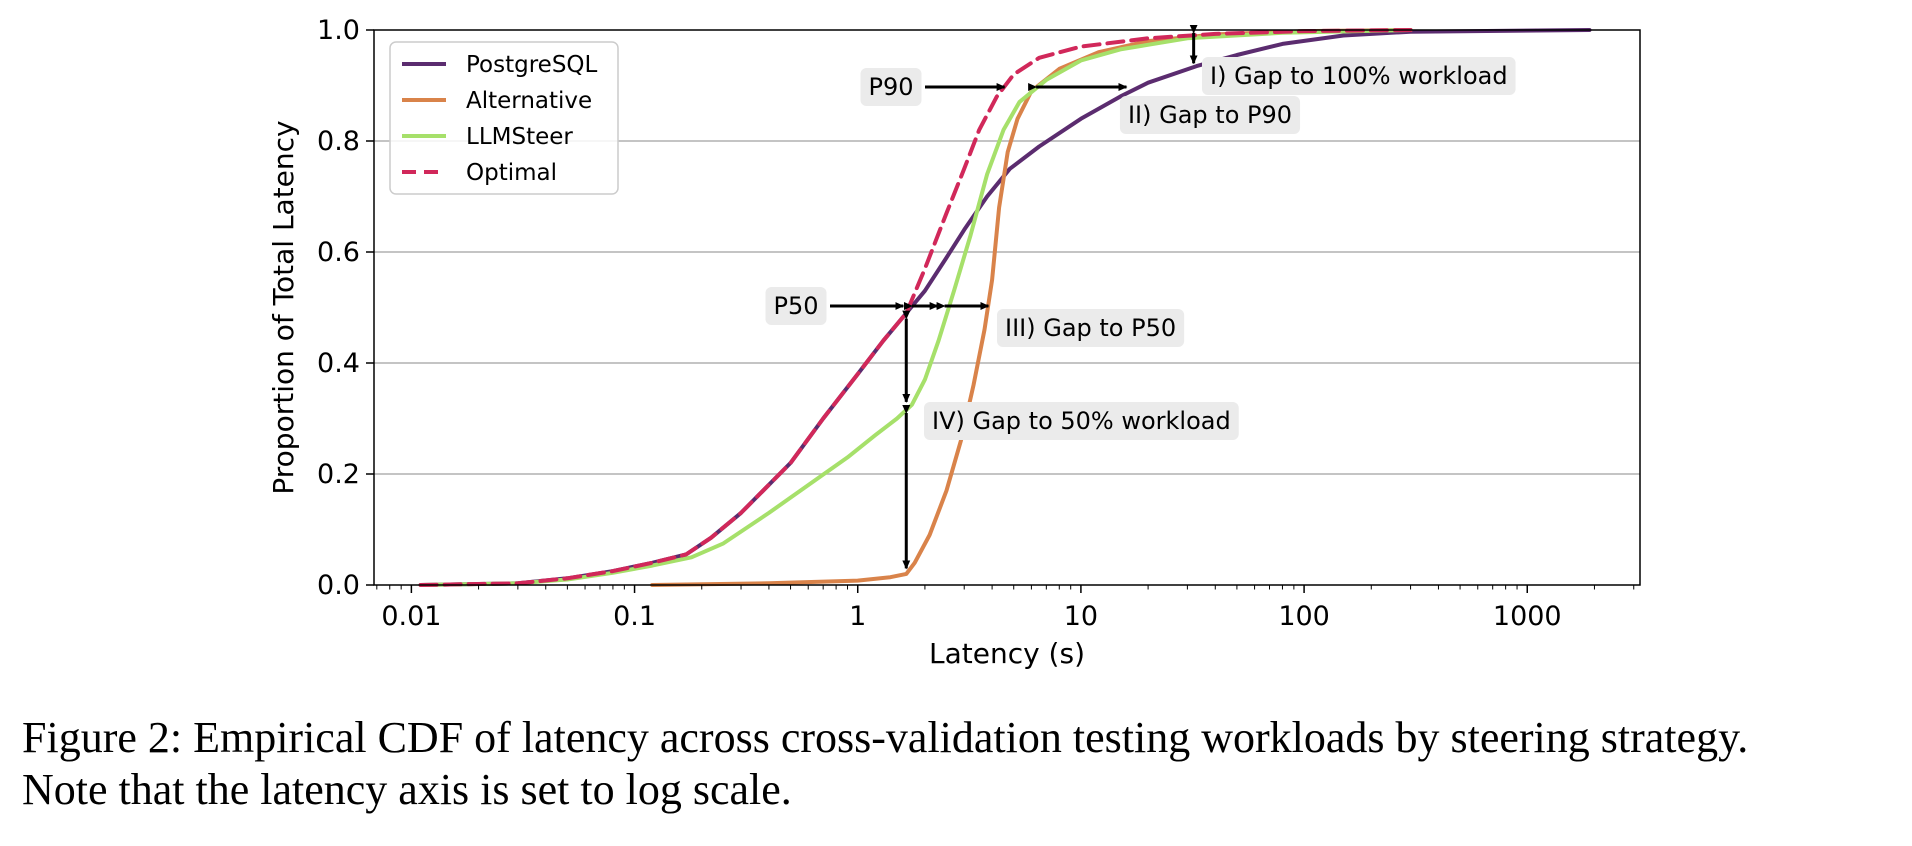 Image resolution: width=1912 pixels, height=846 pixels. What do you see at coordinates (634, 616) in the screenshot?
I see `x-tick-label: 0.1` at bounding box center [634, 616].